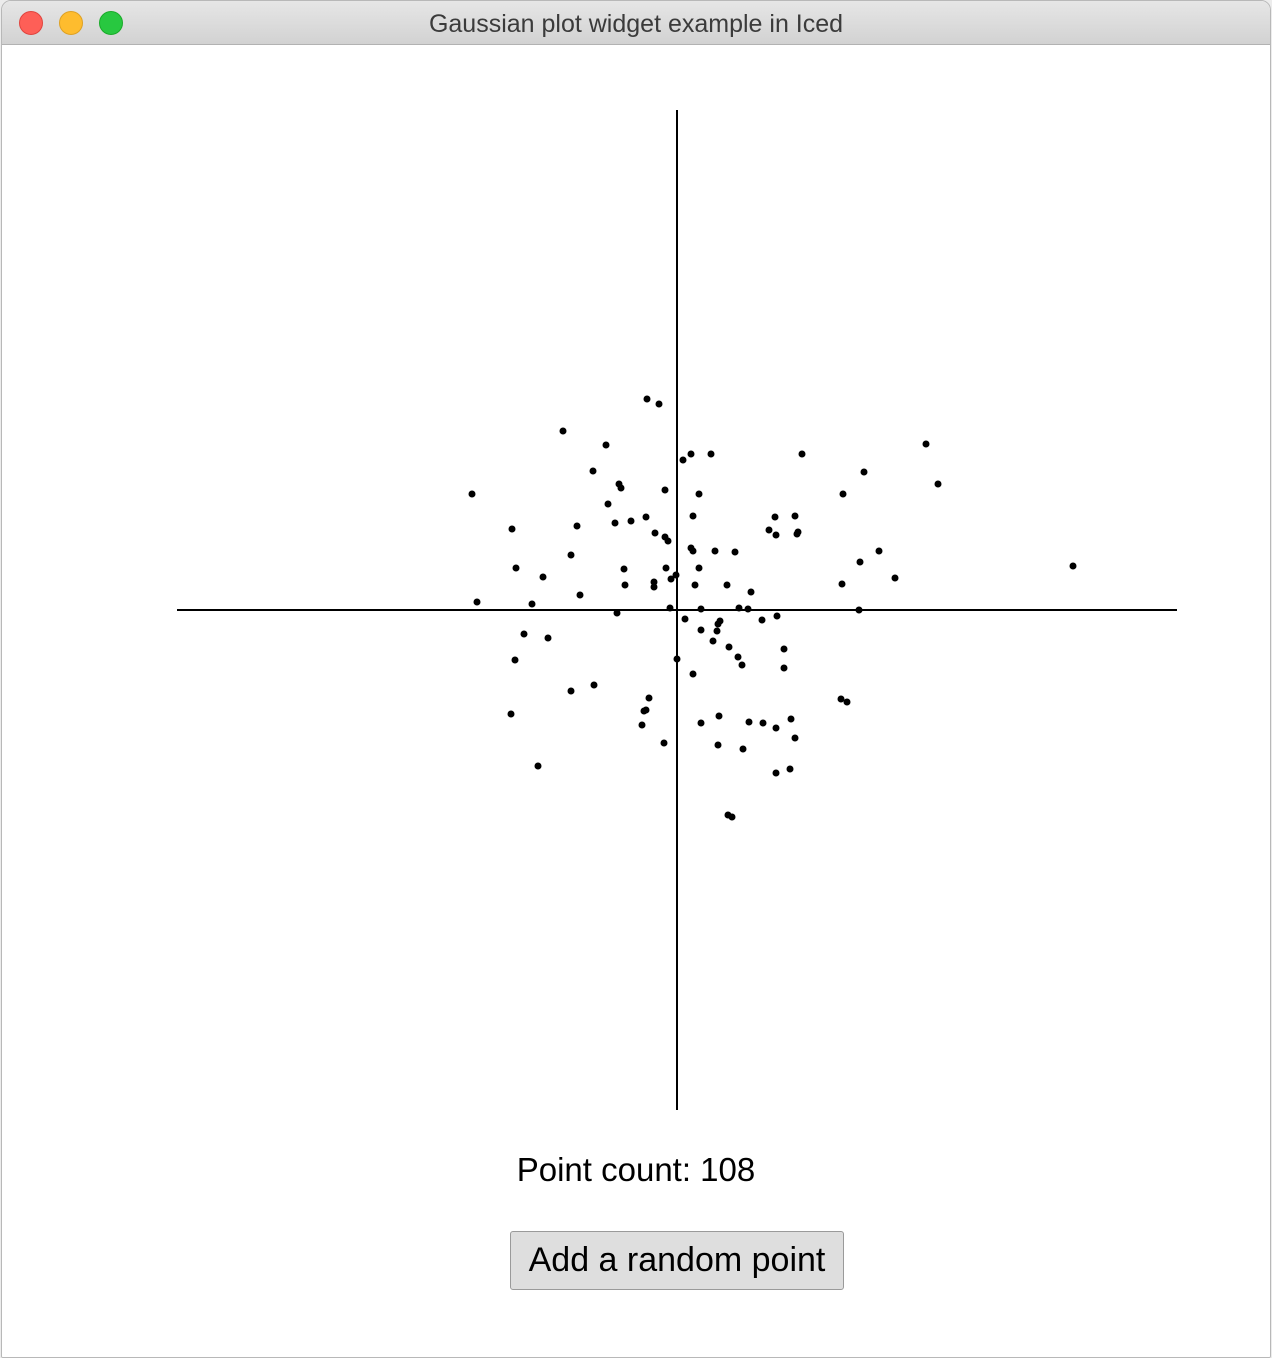  What do you see at coordinates (31, 23) in the screenshot?
I see `close-window-button` at bounding box center [31, 23].